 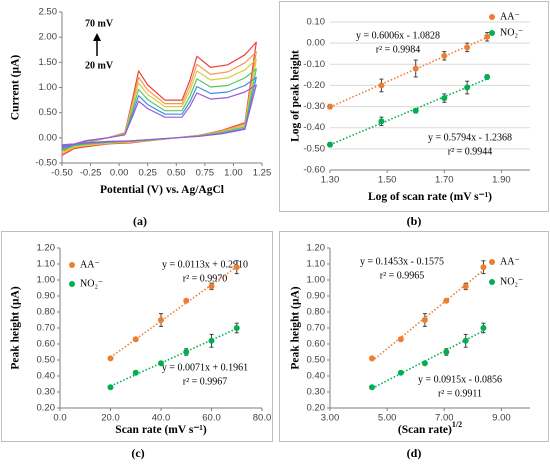 I want to click on y-tick-label: 0.60, so click(x=46, y=344).